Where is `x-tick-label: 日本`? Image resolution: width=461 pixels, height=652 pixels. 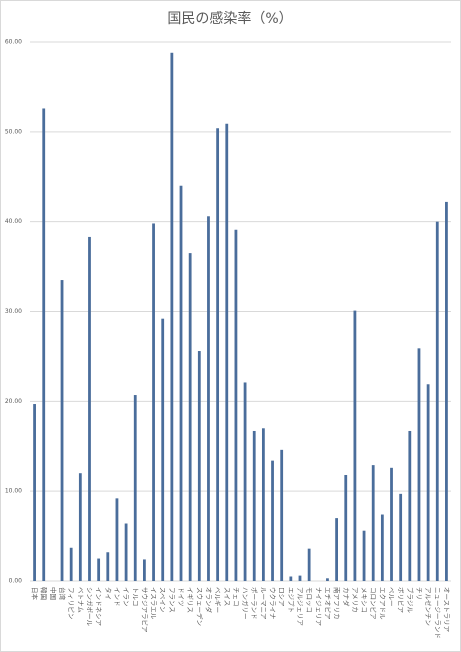 x-tick-label: 日本 is located at coordinates (35, 594).